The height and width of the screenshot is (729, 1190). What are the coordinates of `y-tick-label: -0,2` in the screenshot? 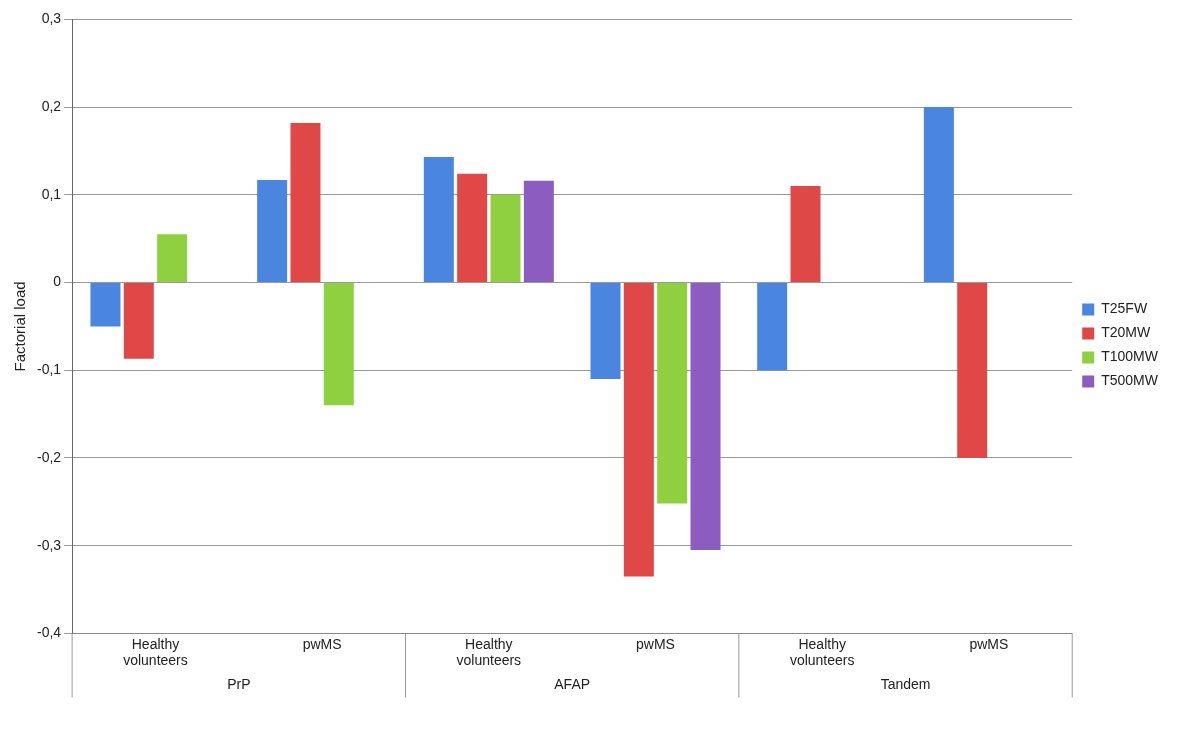 It's located at (49, 456).